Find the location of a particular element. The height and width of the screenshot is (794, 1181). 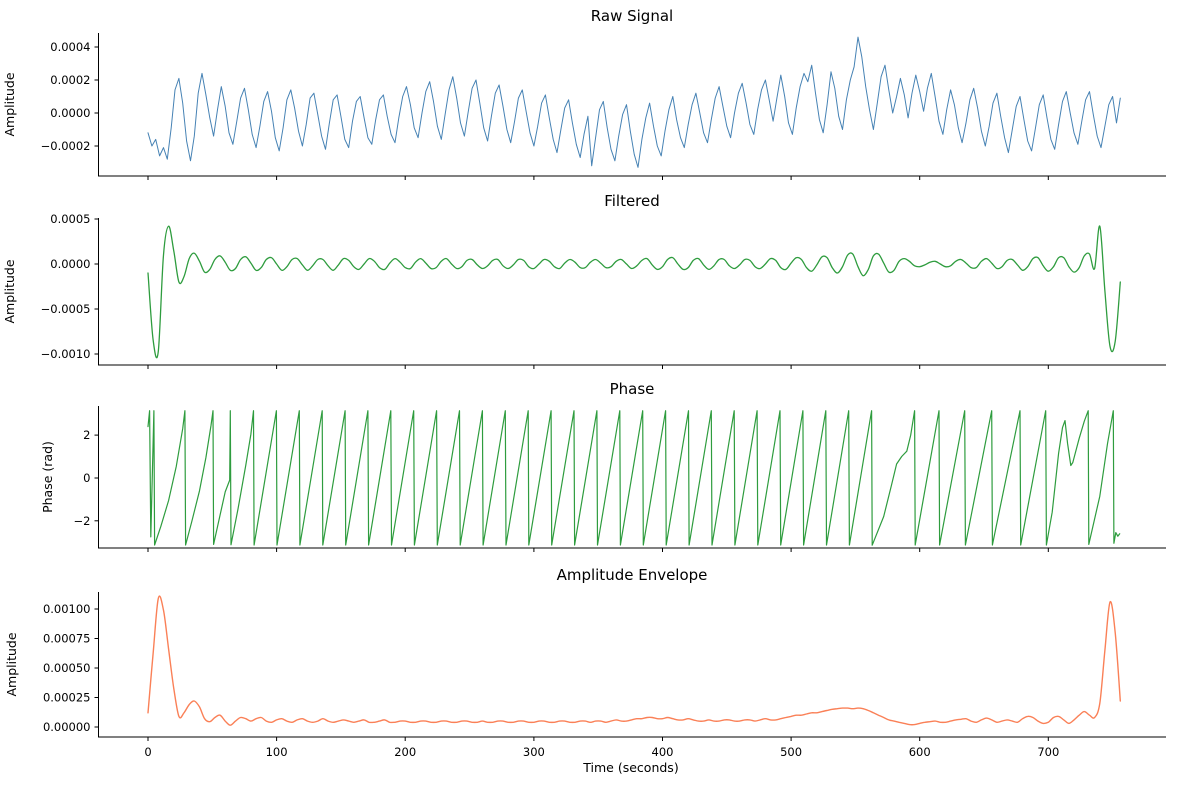

x-tick-label: 300 is located at coordinates (534, 752).